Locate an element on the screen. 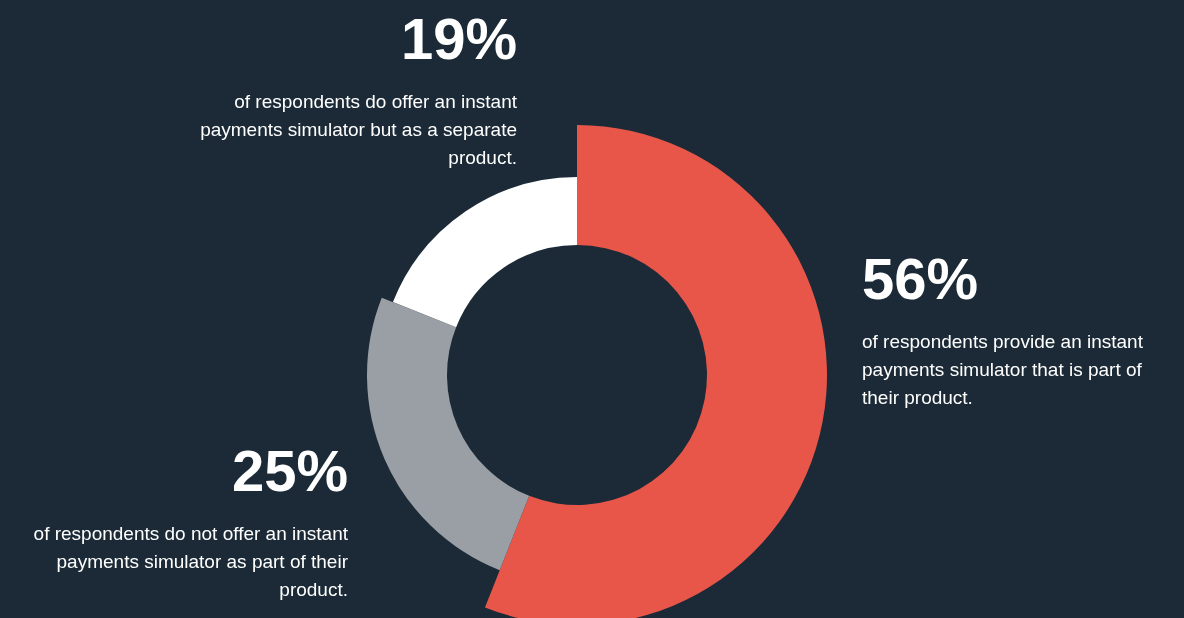 Image resolution: width=1184 pixels, height=618 pixels. slice-label: of respondents provide an instant payments simulator that is part of their product. is located at coordinates (1003, 370).